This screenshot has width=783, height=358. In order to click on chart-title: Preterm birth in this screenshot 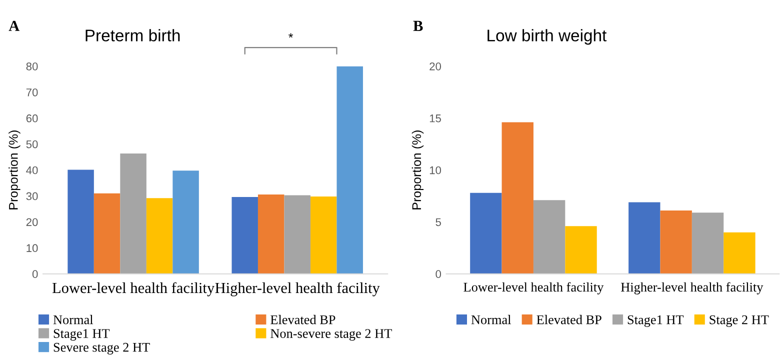, I will do `click(133, 35)`.